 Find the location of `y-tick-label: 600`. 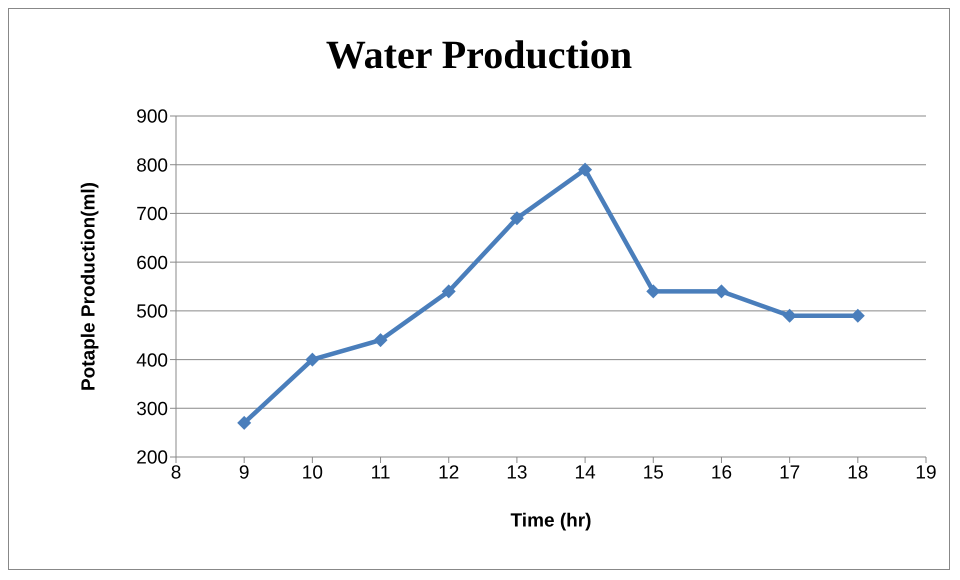

y-tick-label: 600 is located at coordinates (152, 263).